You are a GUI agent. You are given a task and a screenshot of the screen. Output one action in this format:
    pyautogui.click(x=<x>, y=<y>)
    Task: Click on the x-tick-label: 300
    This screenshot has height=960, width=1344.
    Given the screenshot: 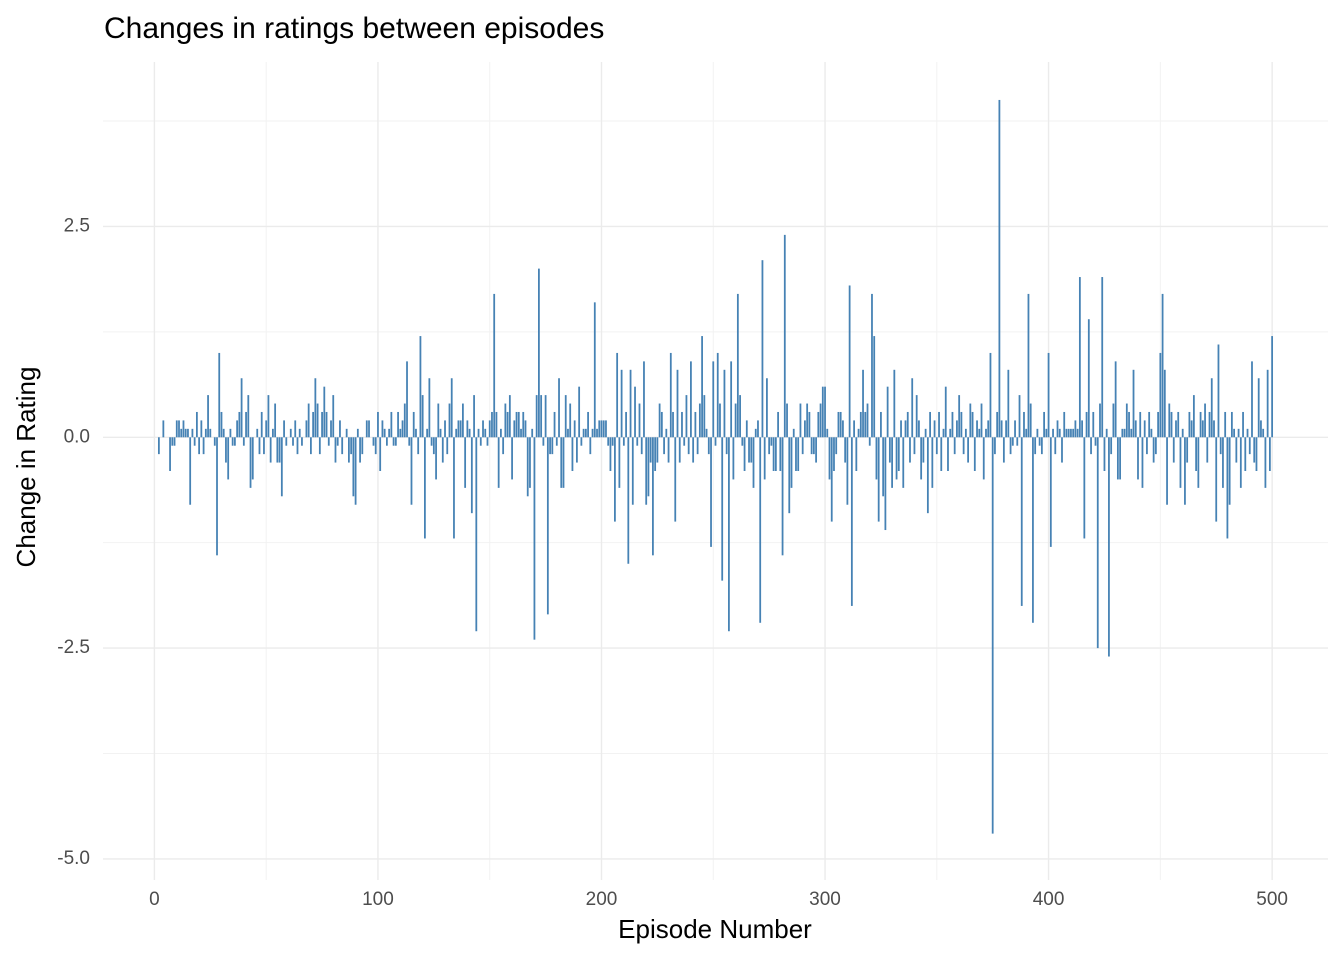 What is the action you would take?
    pyautogui.click(x=825, y=899)
    